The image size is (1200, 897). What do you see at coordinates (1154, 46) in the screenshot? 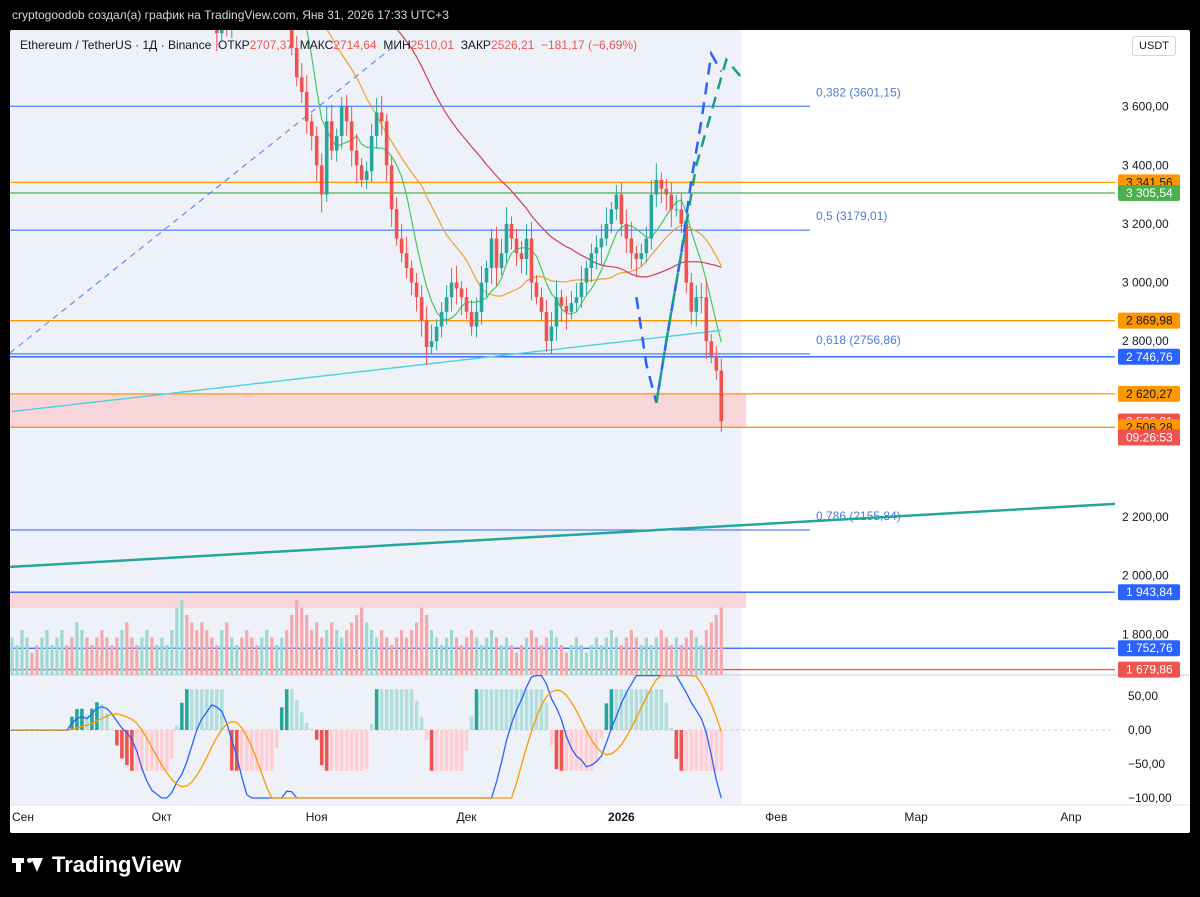
I see `currency-button: USDT` at bounding box center [1154, 46].